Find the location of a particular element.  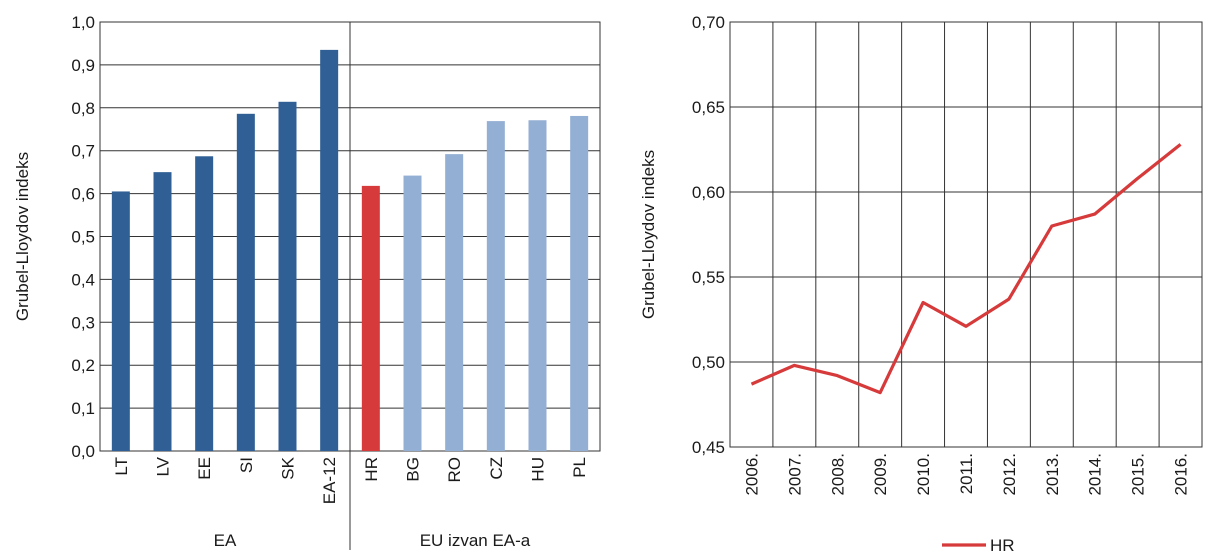

category-label: CZ is located at coordinates (496, 468).